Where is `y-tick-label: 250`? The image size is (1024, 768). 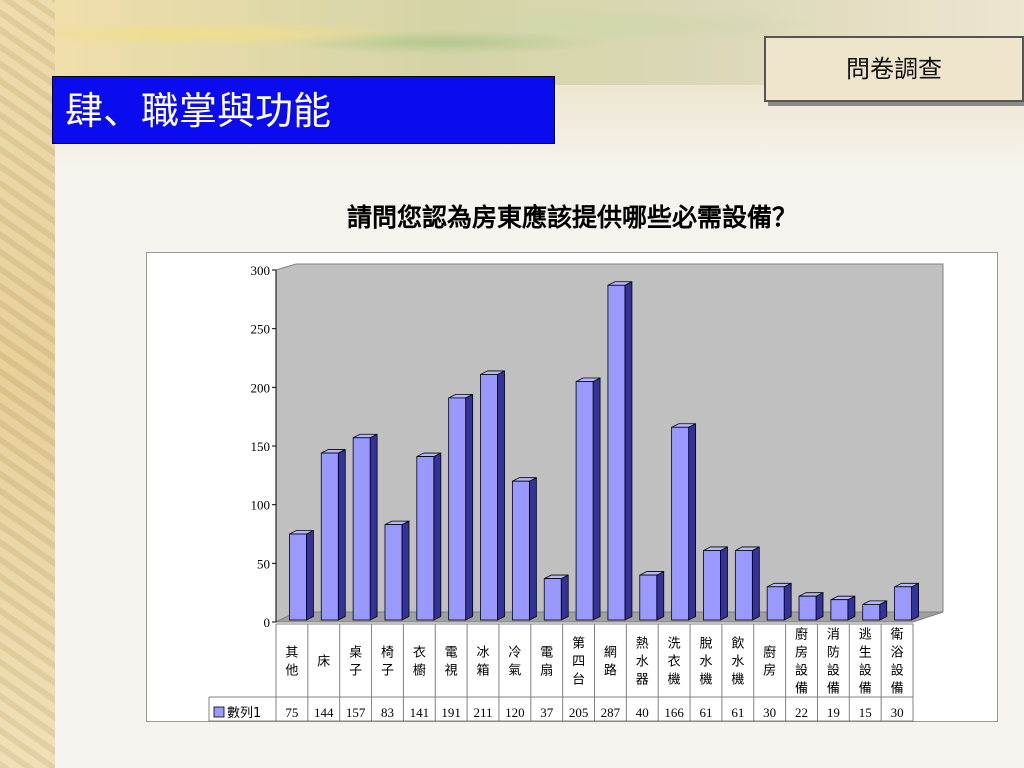 y-tick-label: 250 is located at coordinates (261, 329).